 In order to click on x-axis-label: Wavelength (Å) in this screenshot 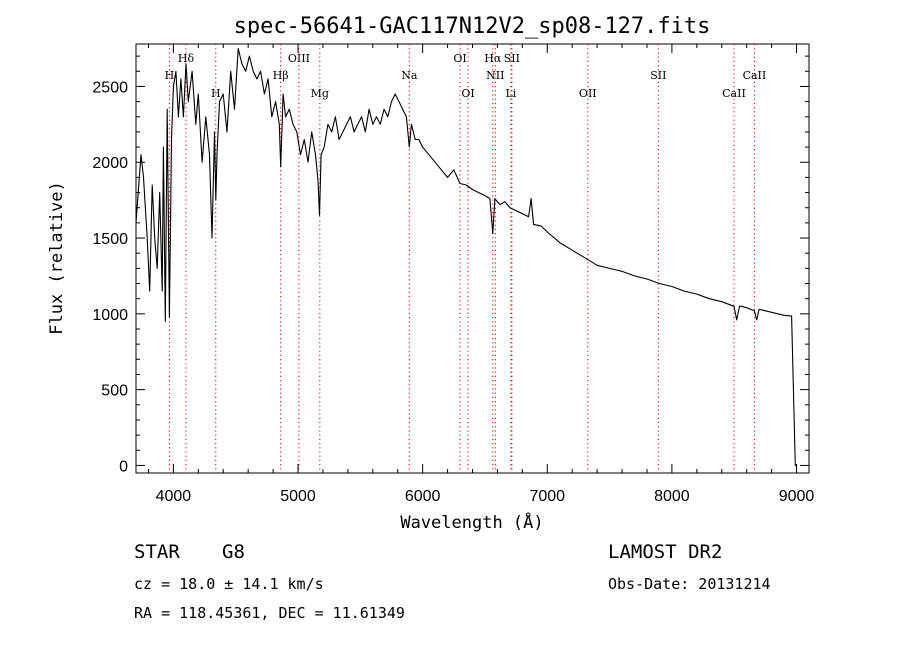, I will do `click(471, 522)`.